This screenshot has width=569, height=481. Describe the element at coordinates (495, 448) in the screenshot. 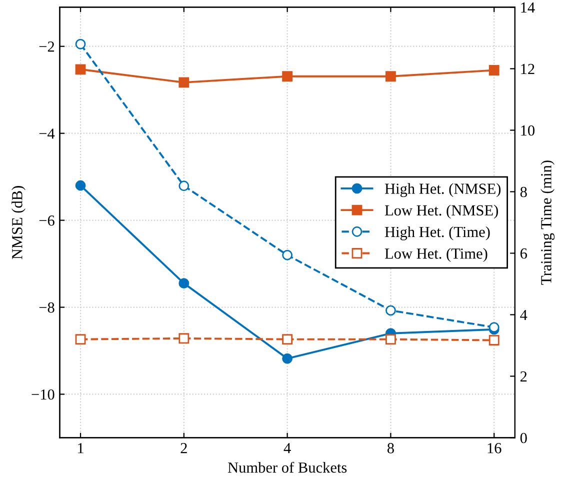

I see `x-tick-label: 16` at that location.